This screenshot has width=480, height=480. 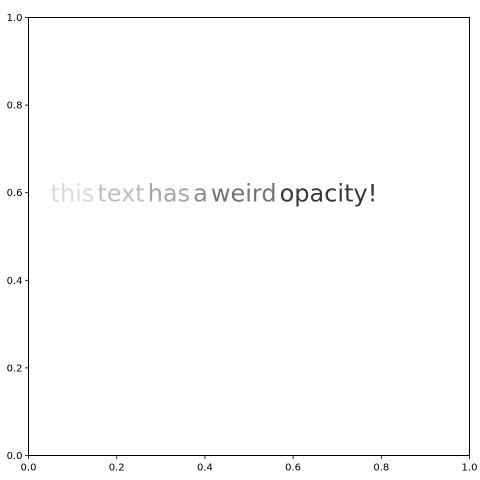 What do you see at coordinates (15, 106) in the screenshot?
I see `y-tick-label: 0.8` at bounding box center [15, 106].